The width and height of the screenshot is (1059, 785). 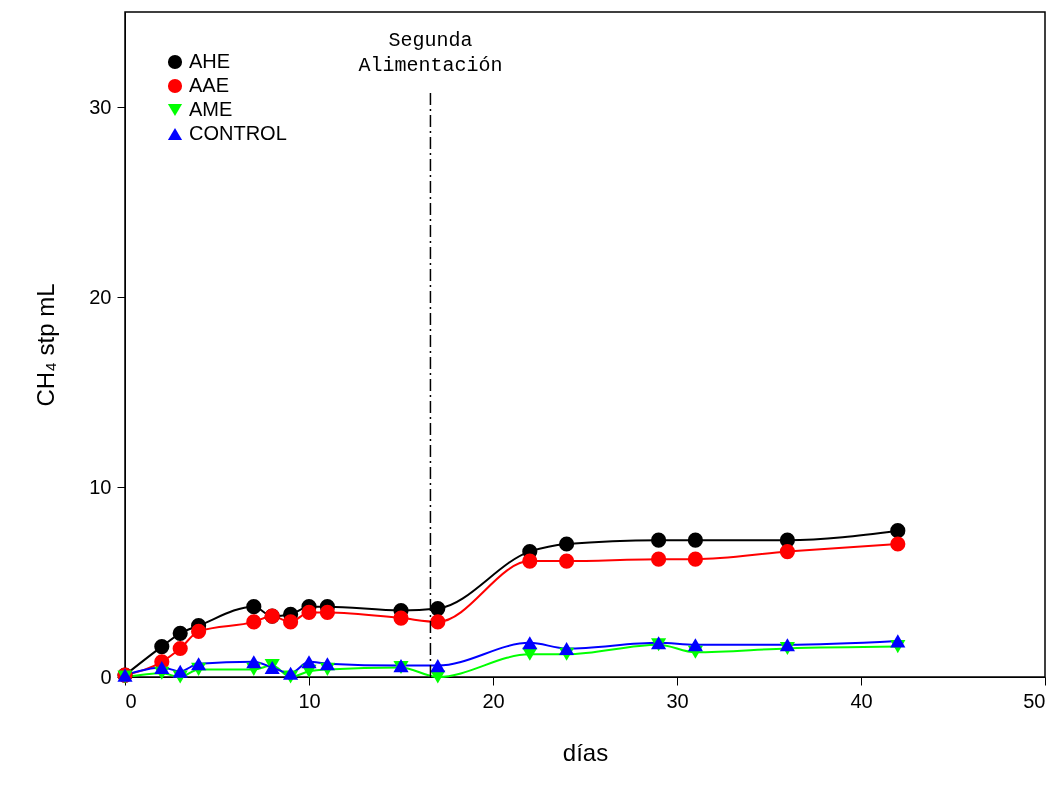 I want to click on ref-line-label: Segunda Alimentación, so click(x=430, y=53).